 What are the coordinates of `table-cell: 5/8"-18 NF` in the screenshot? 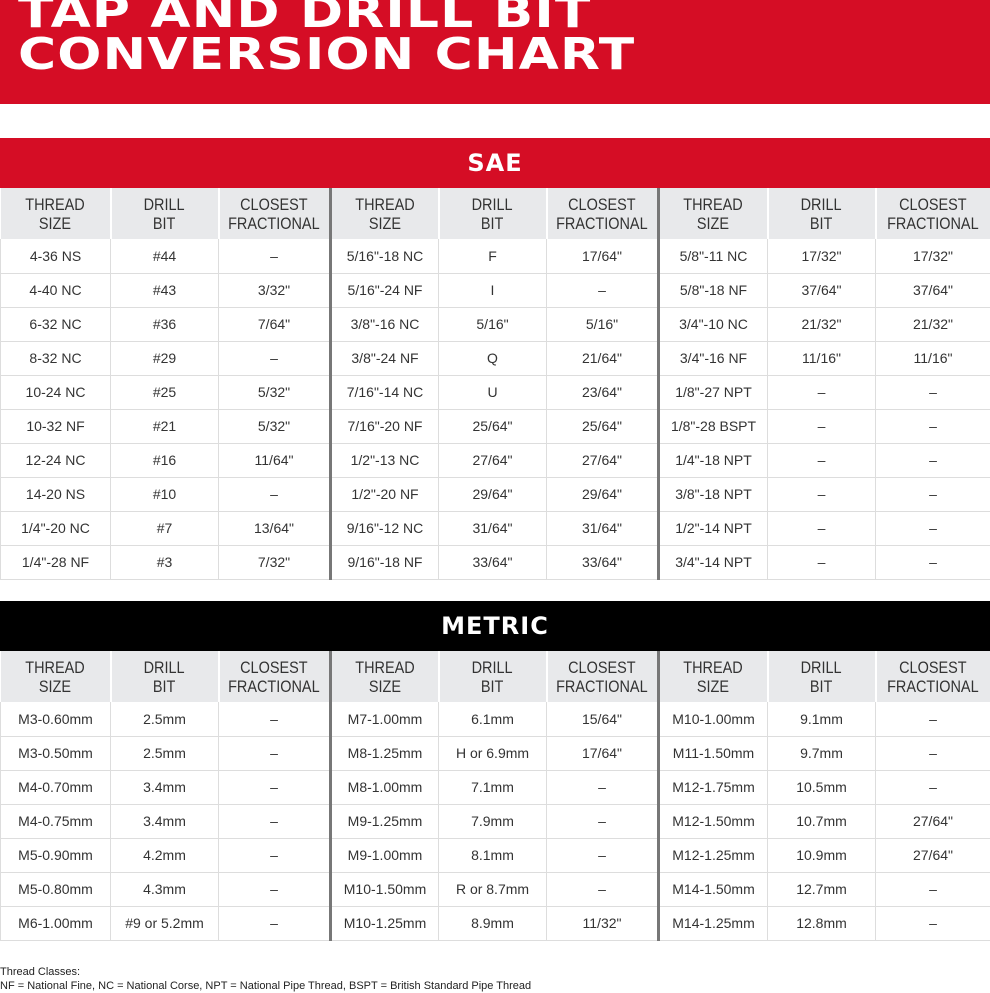 It's located at (713, 290).